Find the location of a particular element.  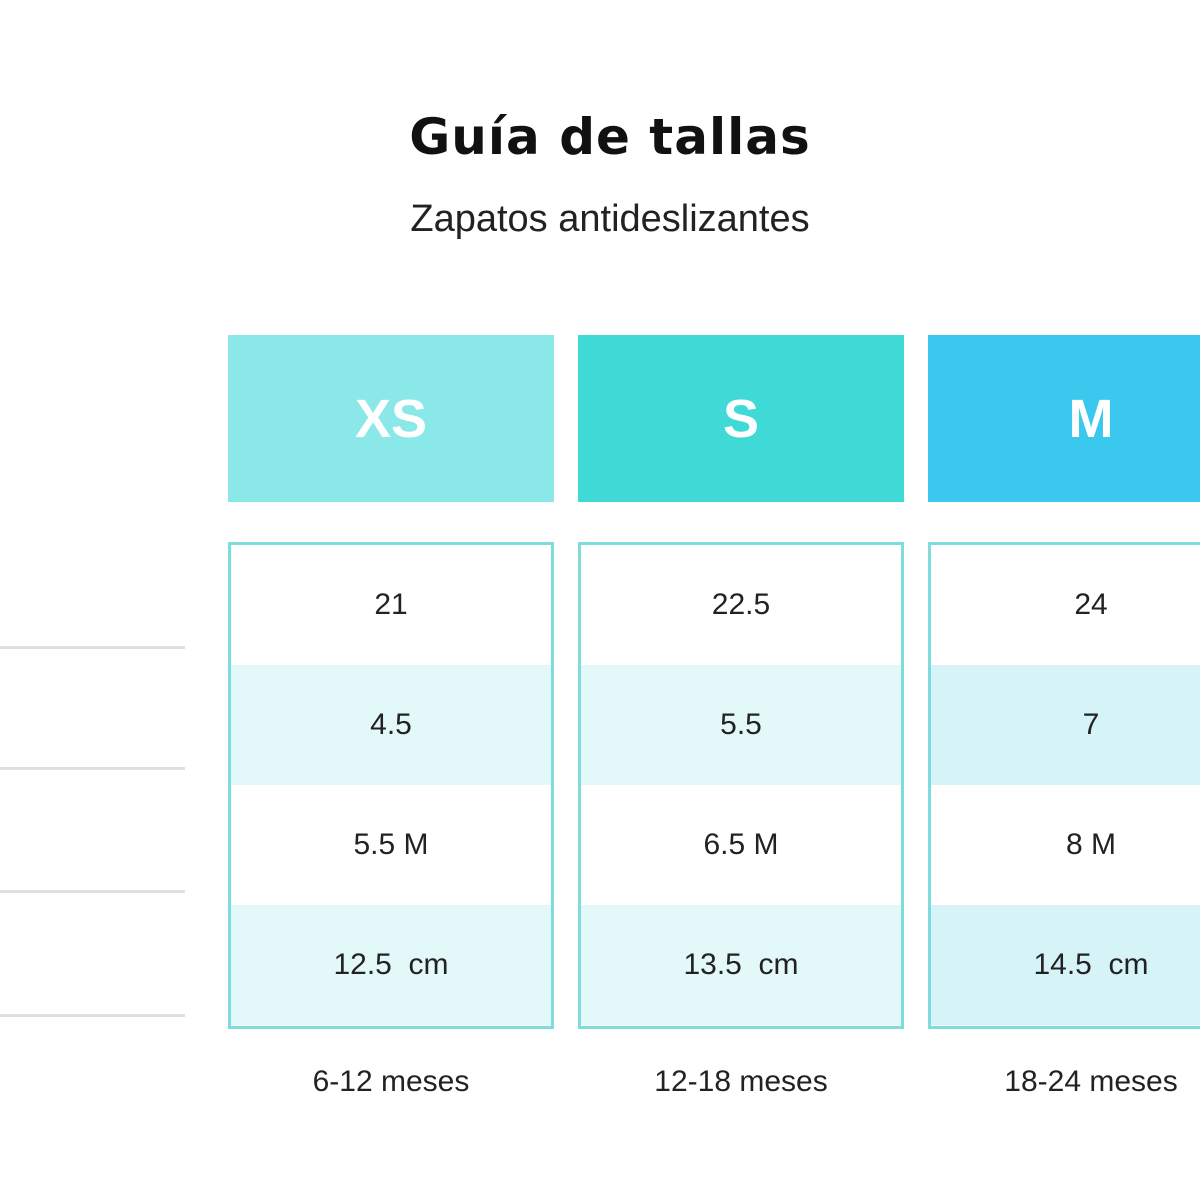

size-value-cell: 24 is located at coordinates (1065, 605).